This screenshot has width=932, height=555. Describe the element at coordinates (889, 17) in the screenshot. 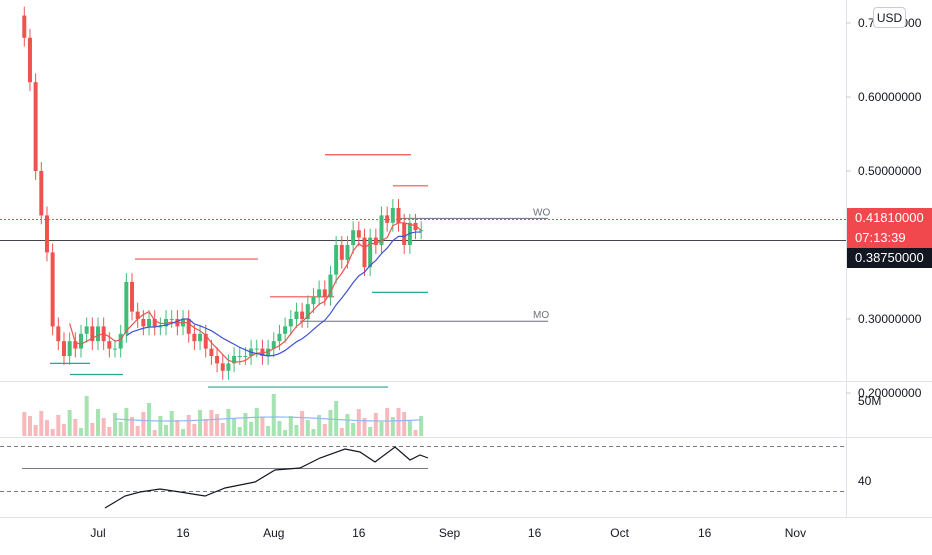

I see `currency-button: USD` at that location.